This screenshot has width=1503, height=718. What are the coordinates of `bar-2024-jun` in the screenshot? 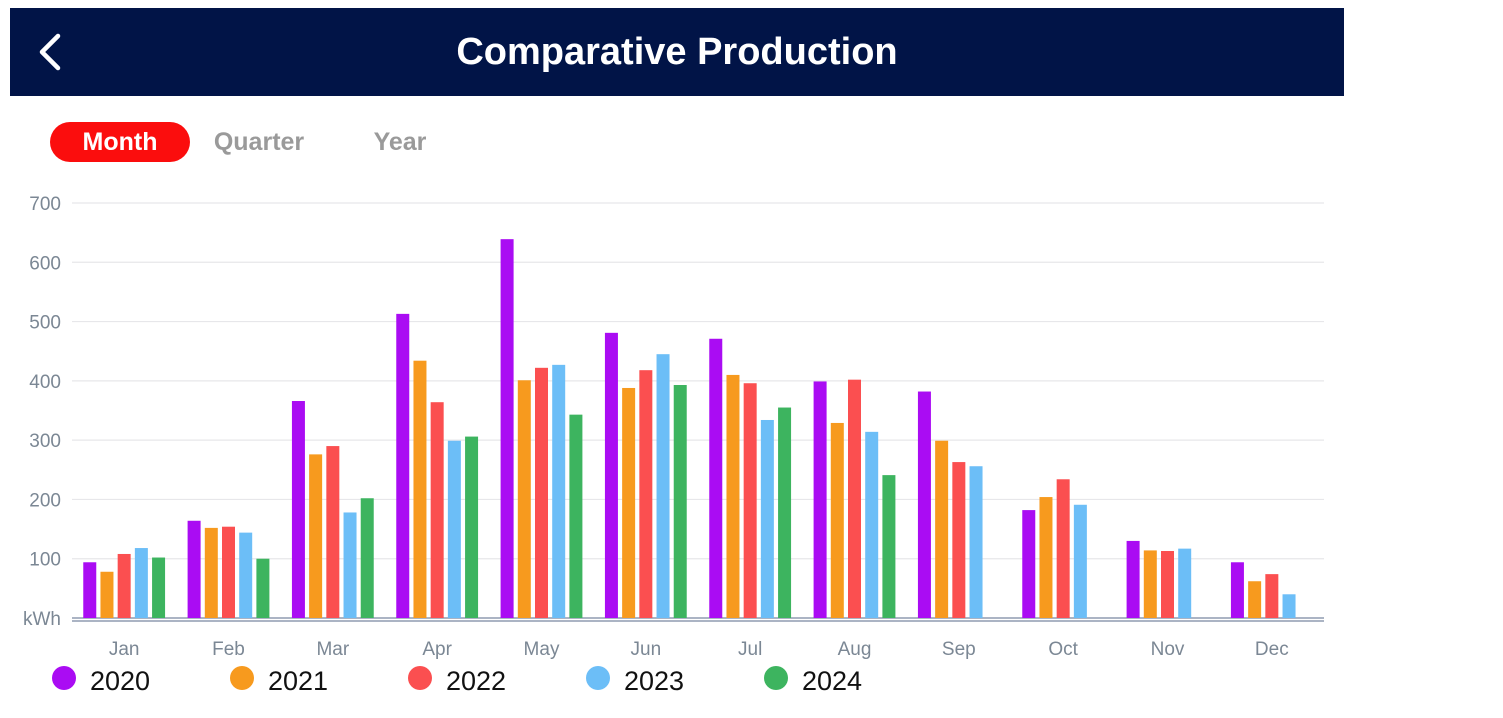 It's located at (680, 501).